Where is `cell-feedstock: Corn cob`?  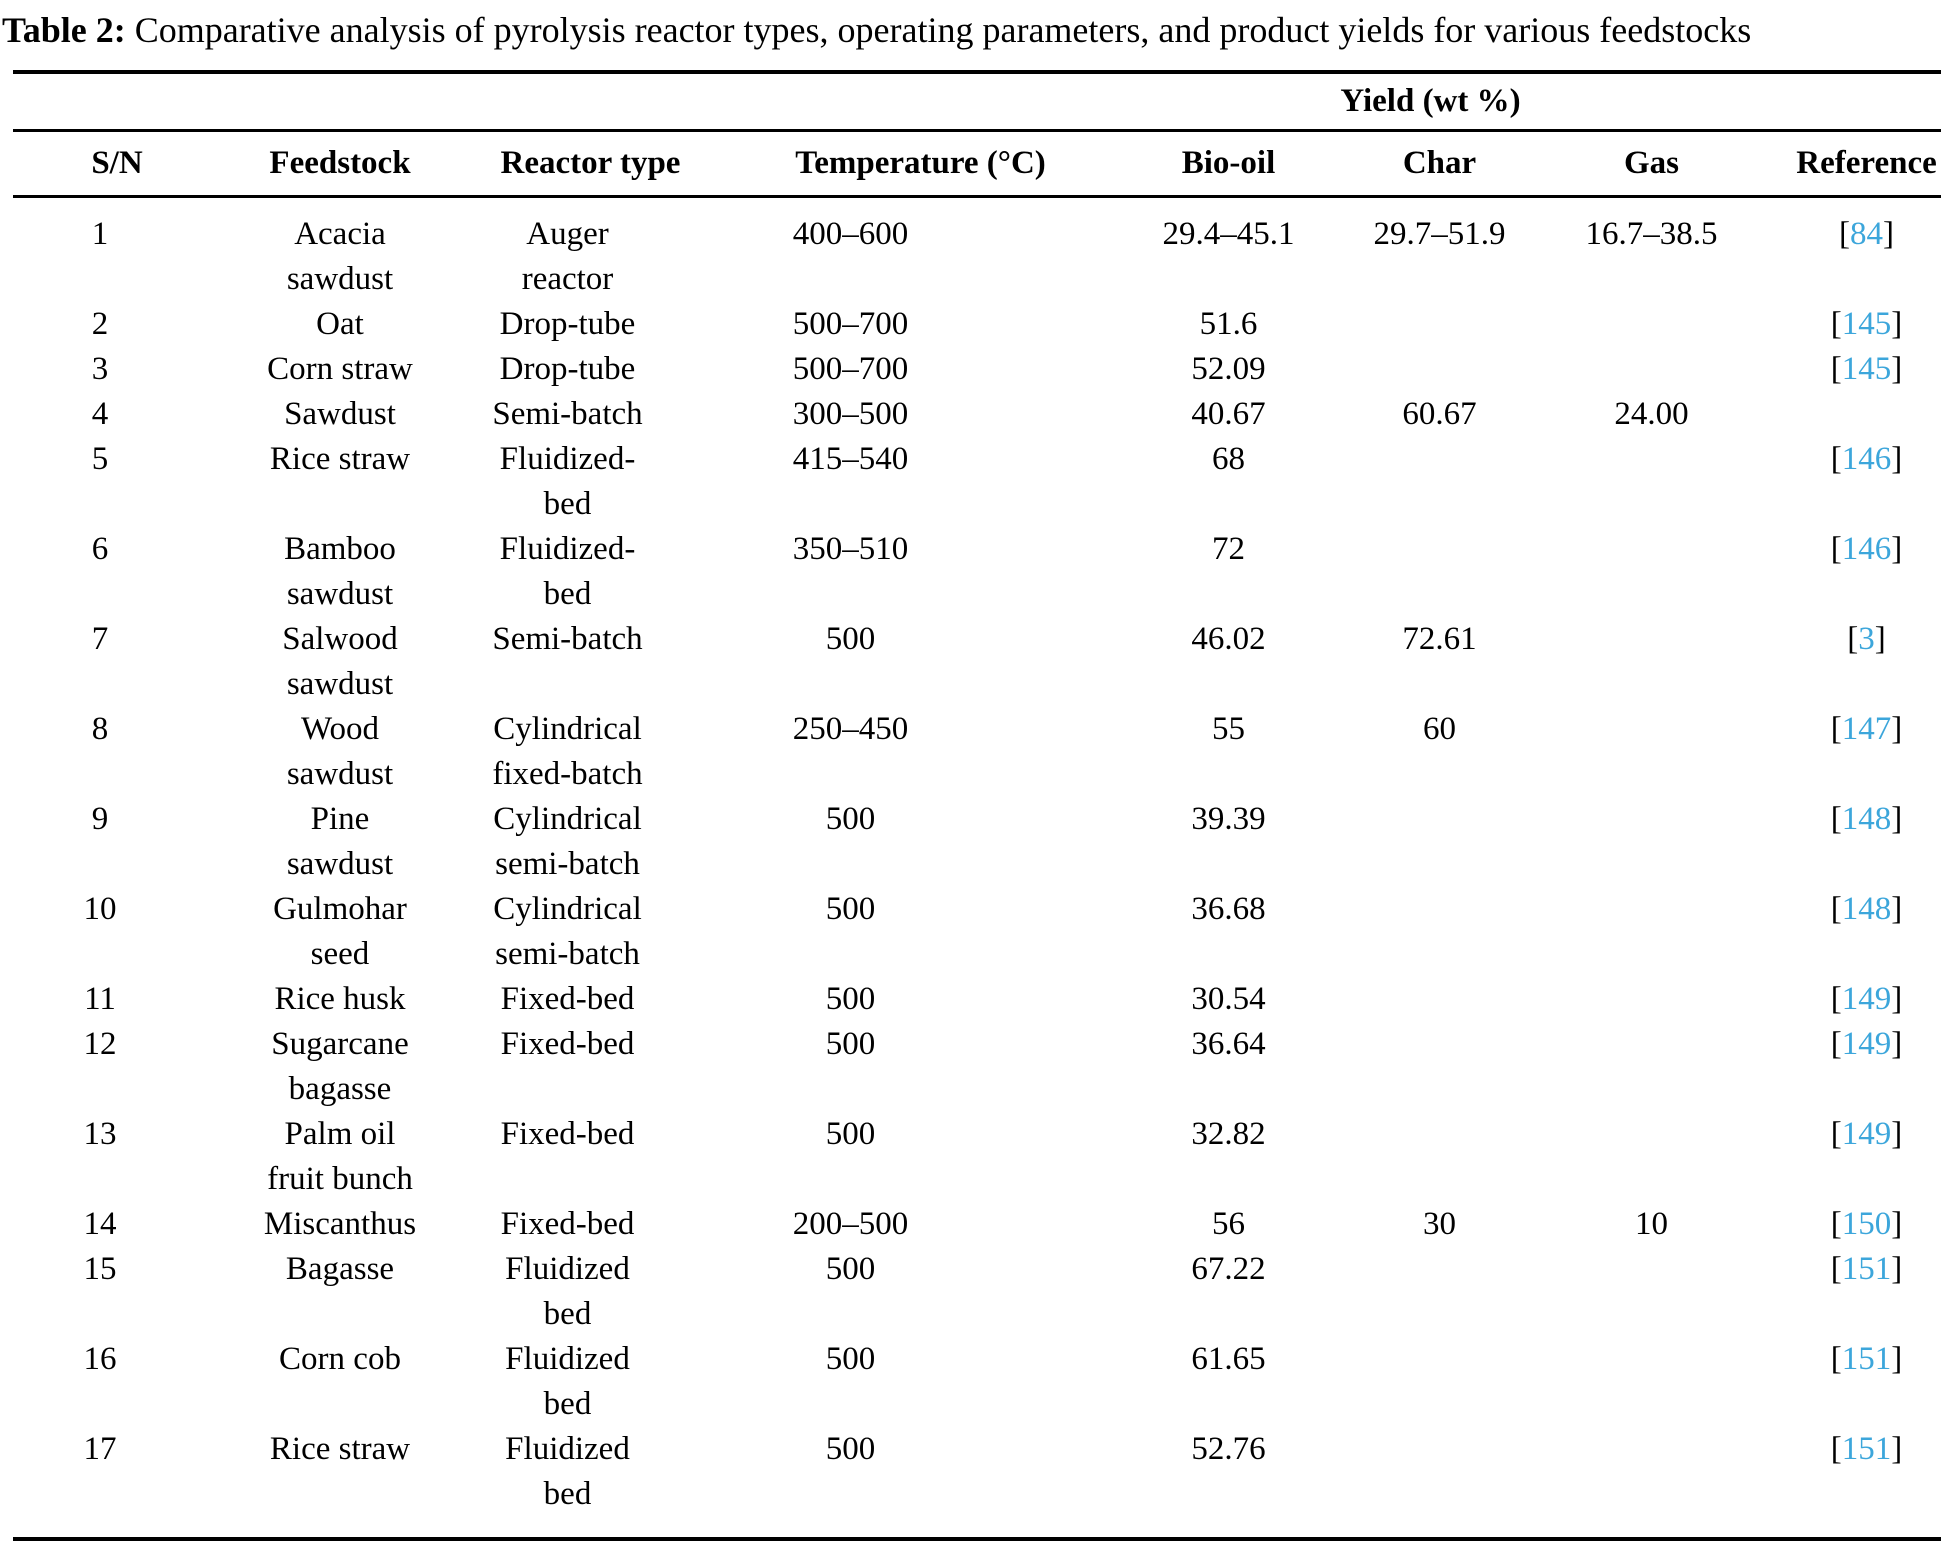 cell-feedstock: Corn cob is located at coordinates (340, 1358).